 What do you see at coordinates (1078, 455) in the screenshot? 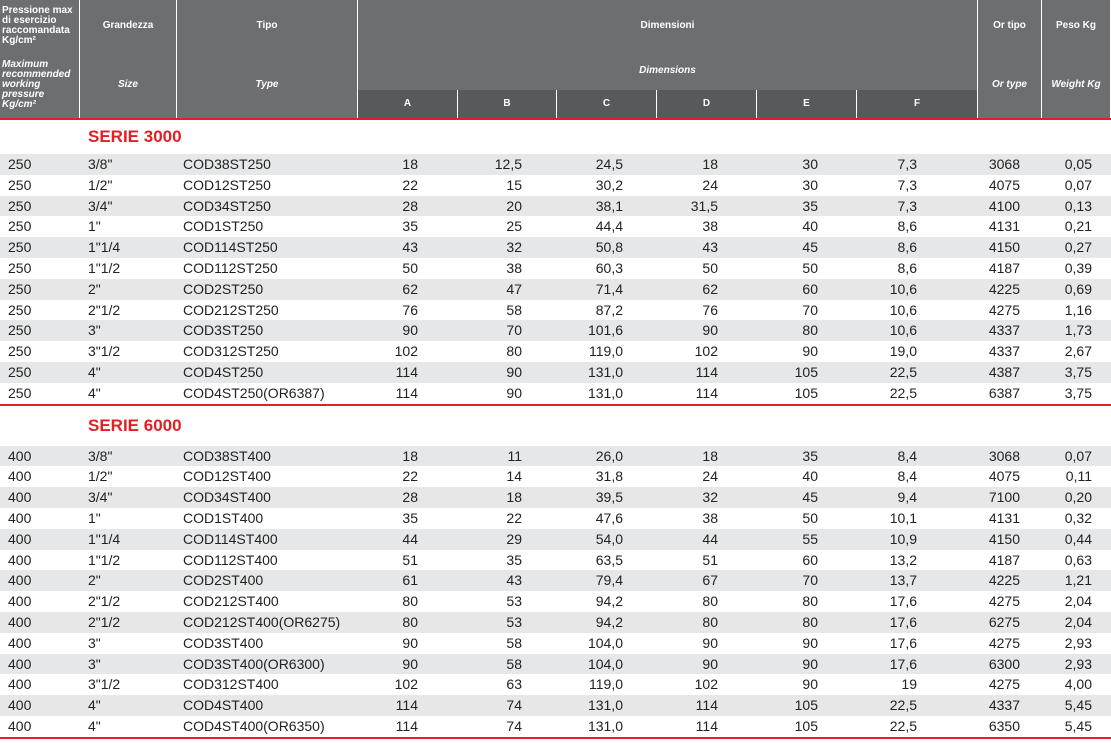
I see `cell: 0,07` at bounding box center [1078, 455].